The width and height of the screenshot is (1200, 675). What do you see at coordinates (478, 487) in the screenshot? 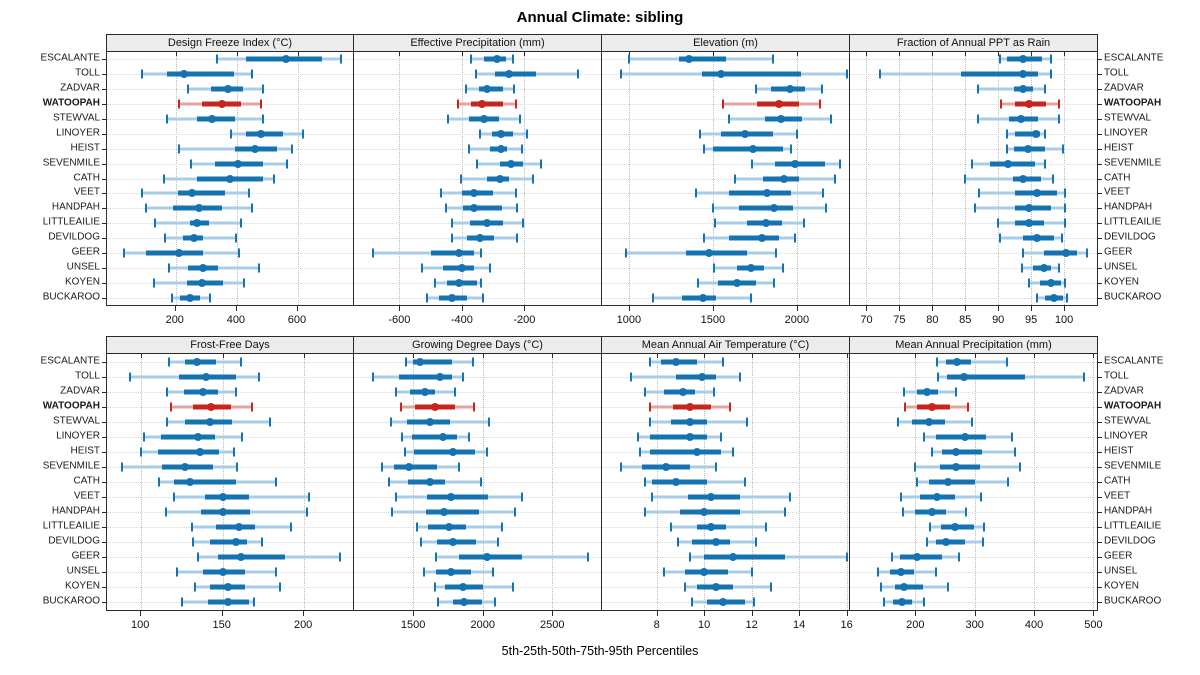
I see `panel-growing-degree-days: Growing Degree Days (°C) 1500 2000 2500` at bounding box center [478, 487].